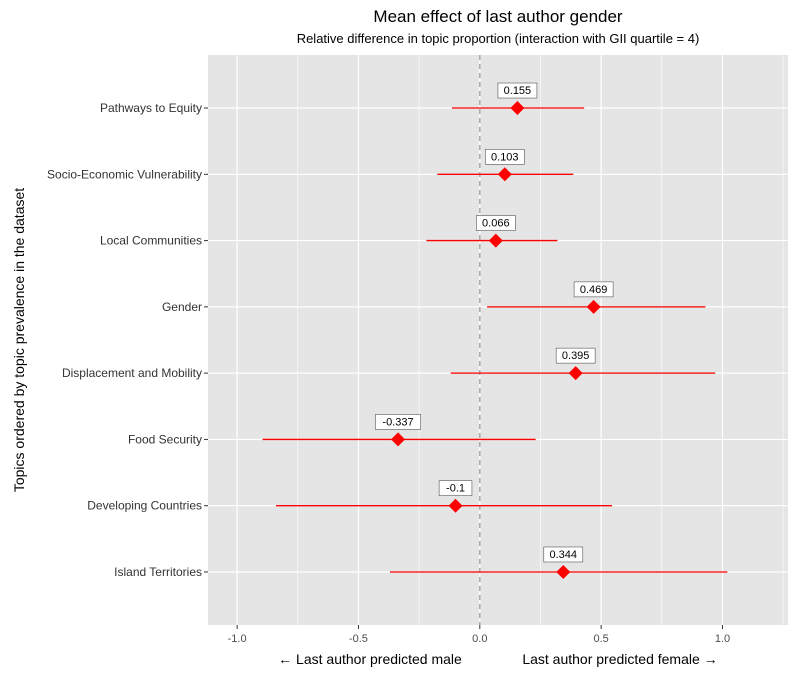 The width and height of the screenshot is (800, 673). Describe the element at coordinates (358, 639) in the screenshot. I see `x-tick-label: -0.5` at that location.